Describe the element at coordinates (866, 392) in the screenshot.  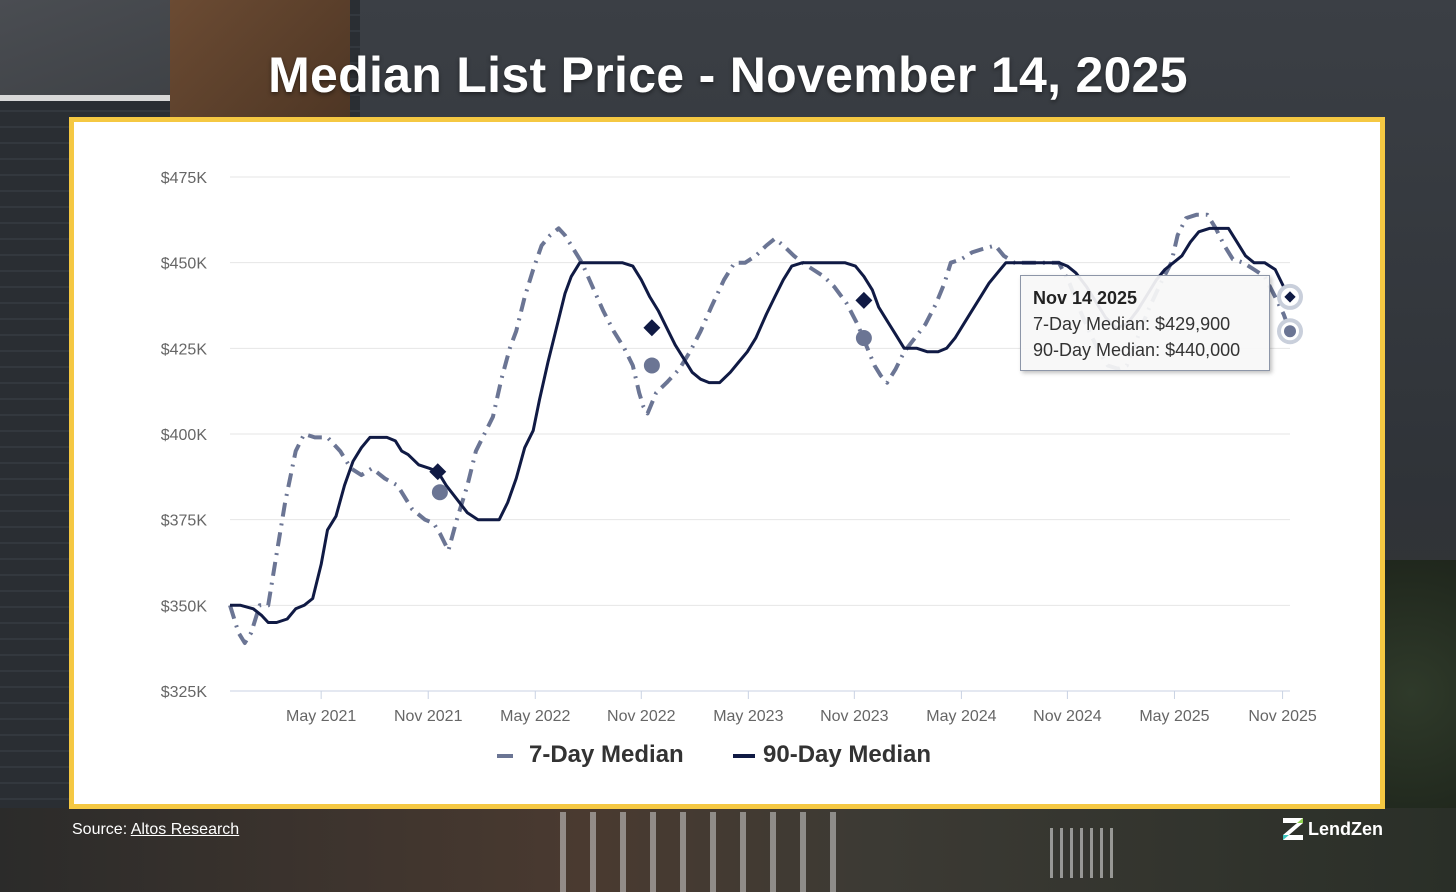
I see `series-markers` at that location.